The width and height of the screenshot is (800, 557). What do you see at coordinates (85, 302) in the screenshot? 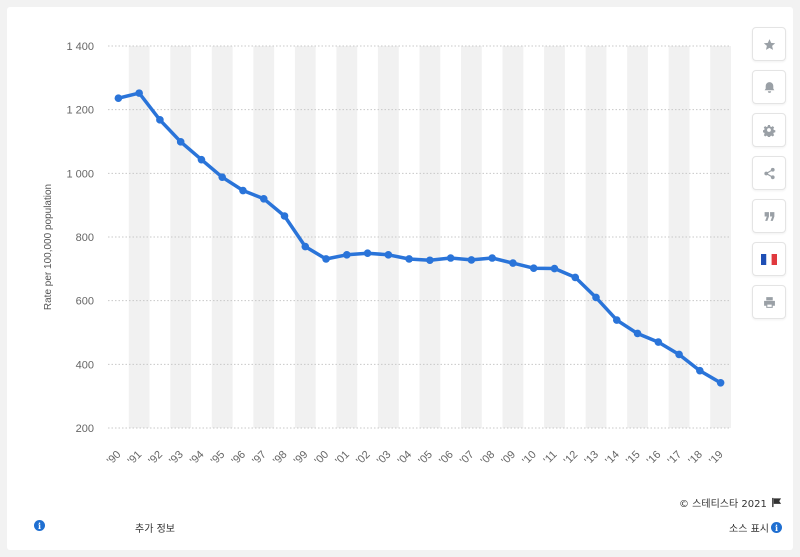
I see `y-tick-label: 600` at bounding box center [85, 302].